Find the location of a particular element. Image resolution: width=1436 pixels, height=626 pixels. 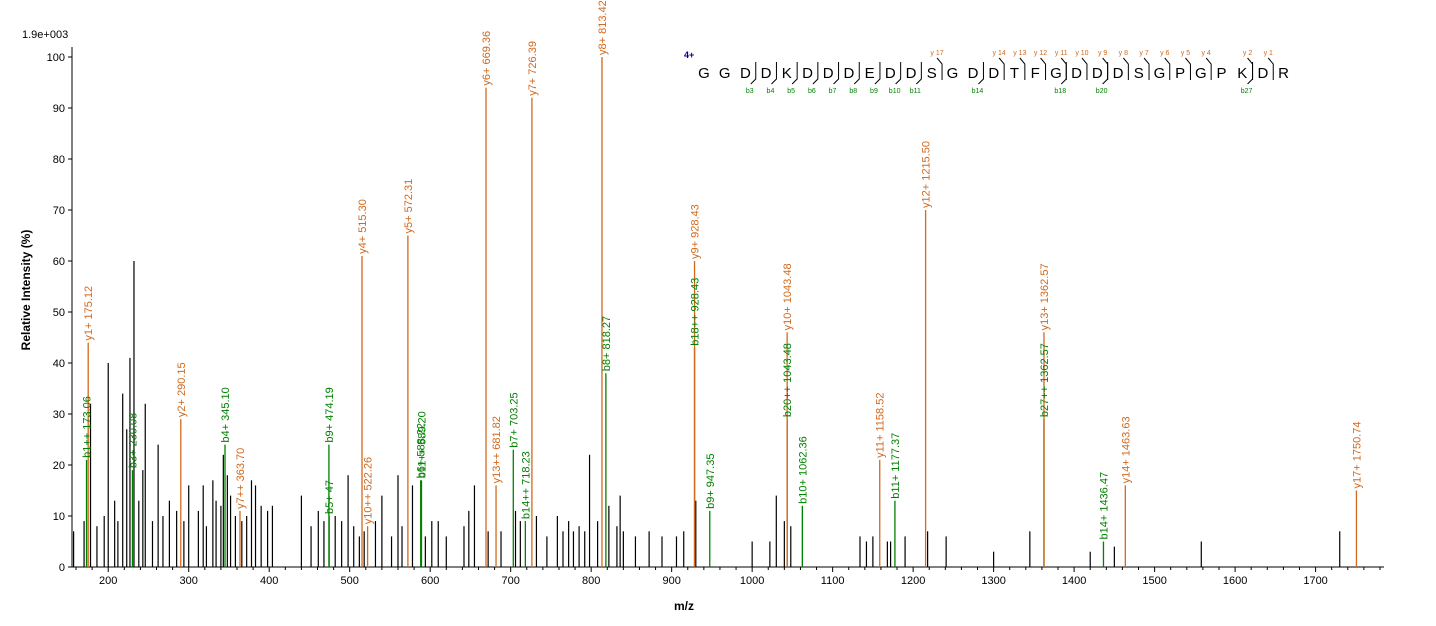

y-ion-label: y17+ 1750.74 is located at coordinates (1357, 455).